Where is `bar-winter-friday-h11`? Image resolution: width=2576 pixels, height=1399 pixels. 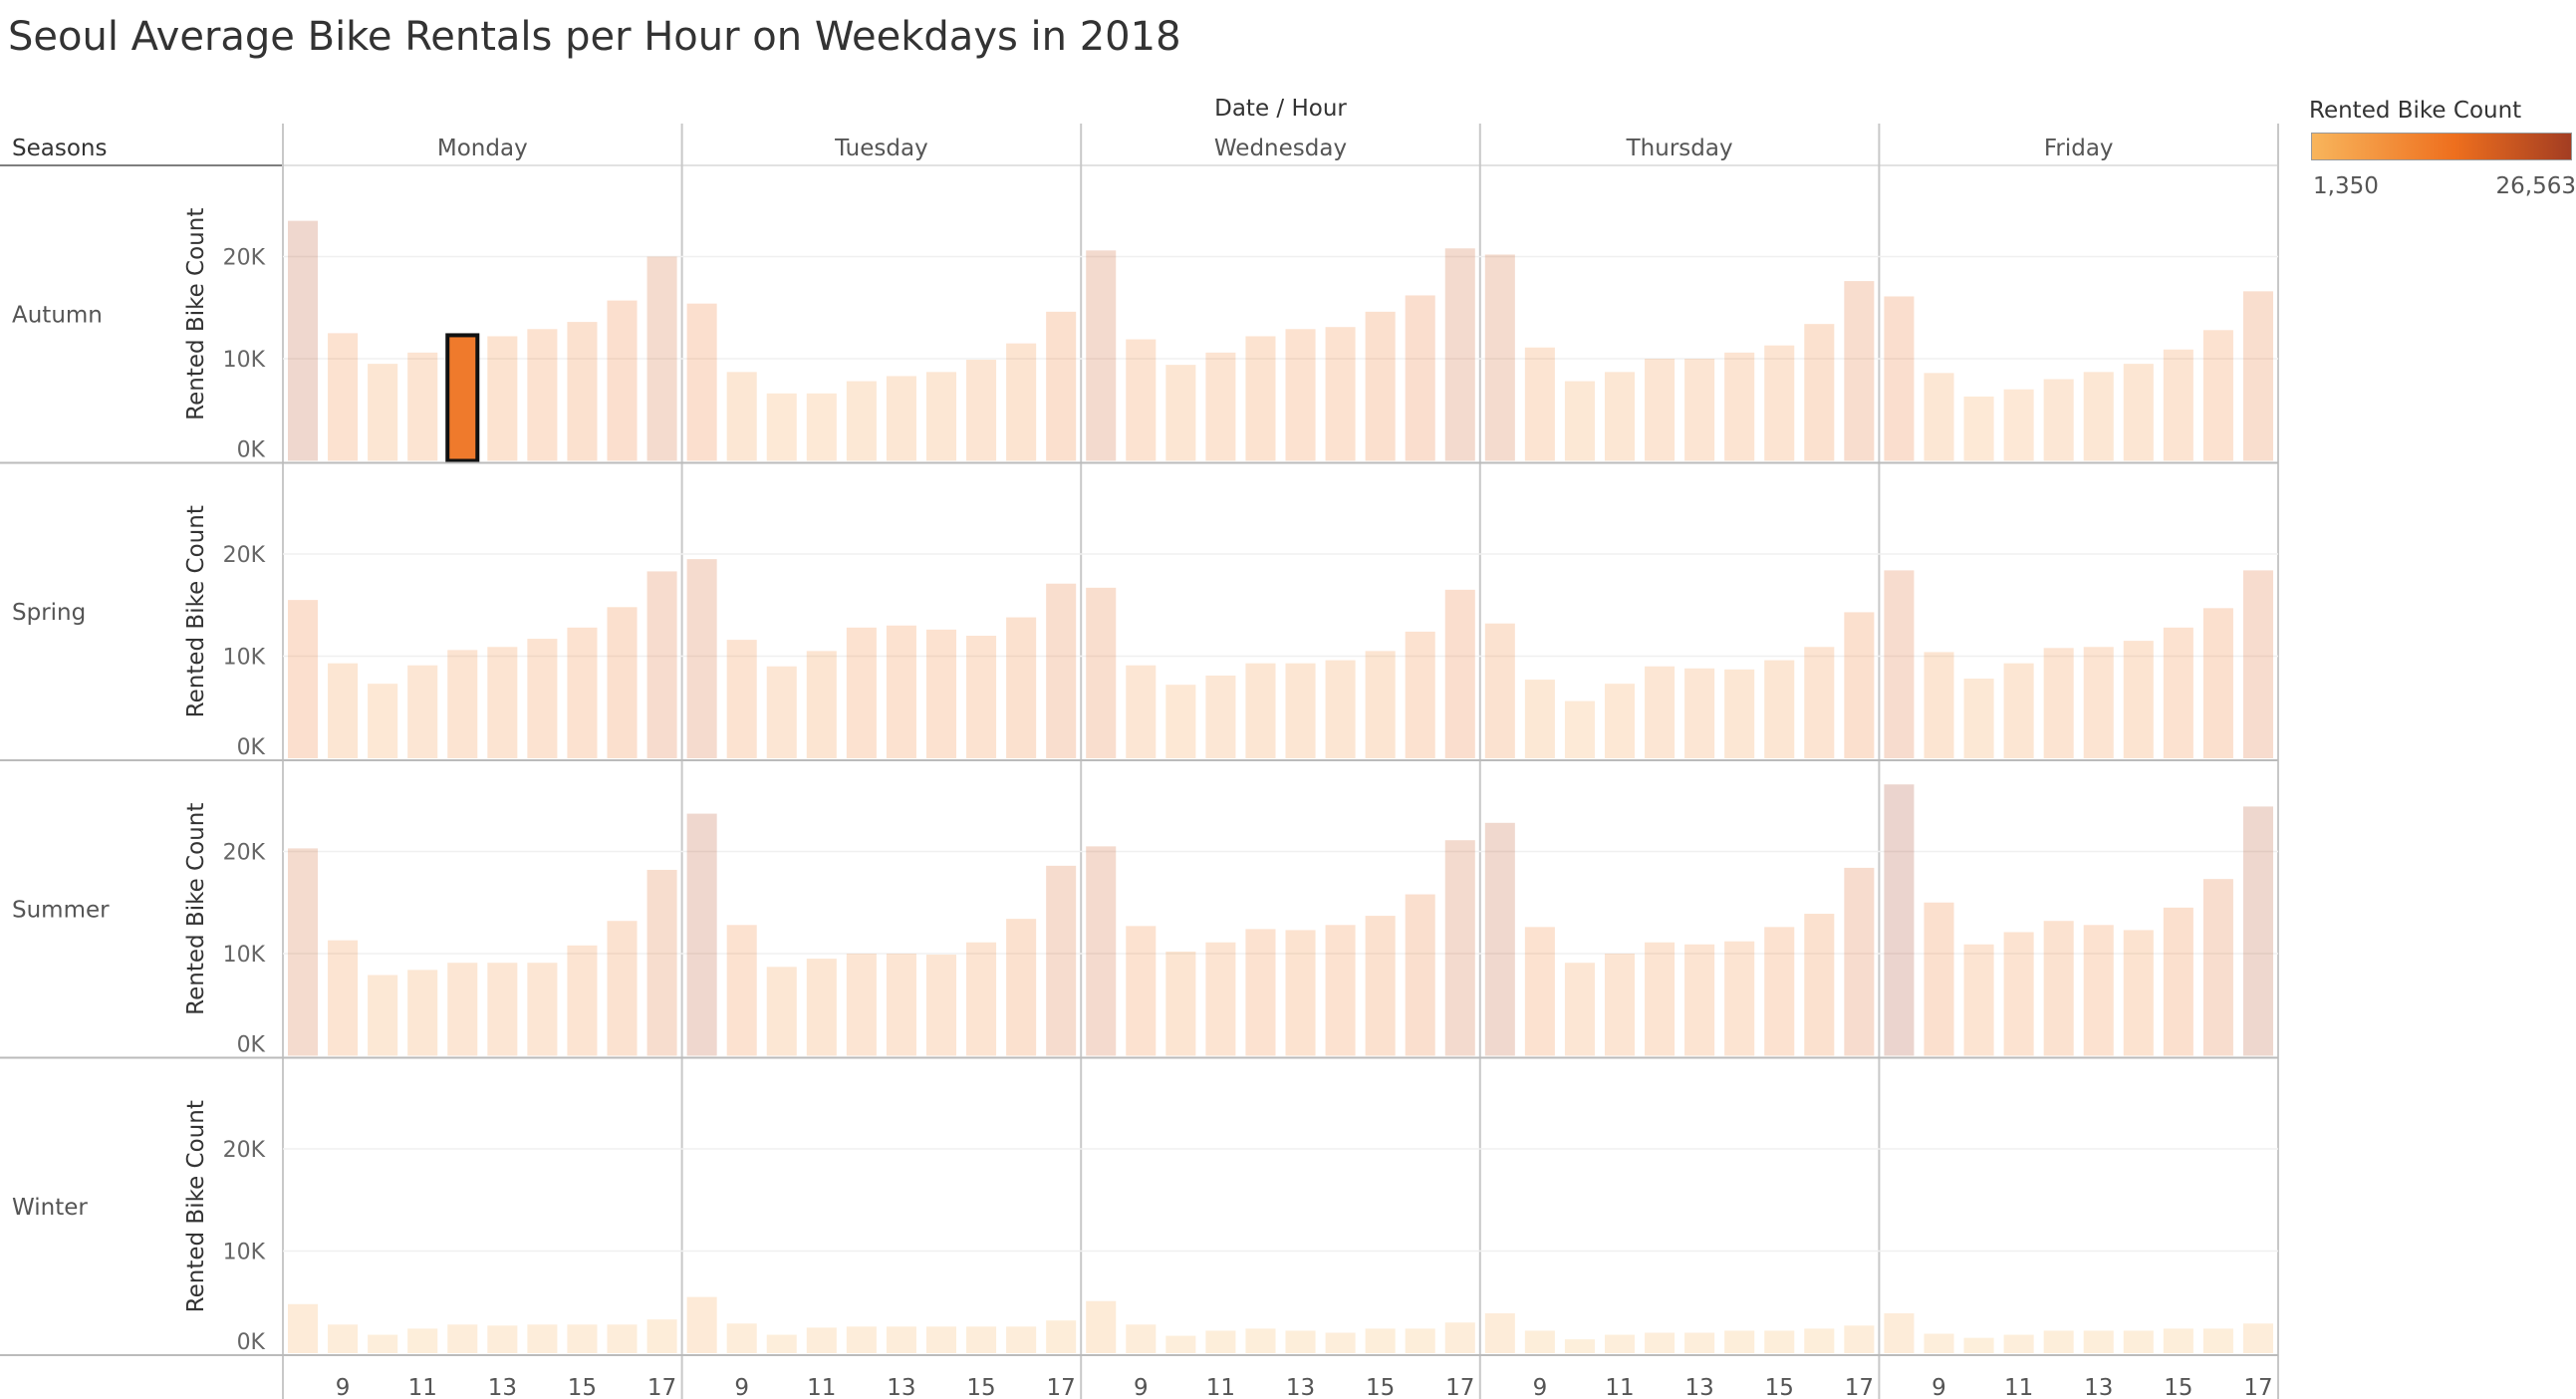 bar-winter-friday-h11 is located at coordinates (2019, 1344).